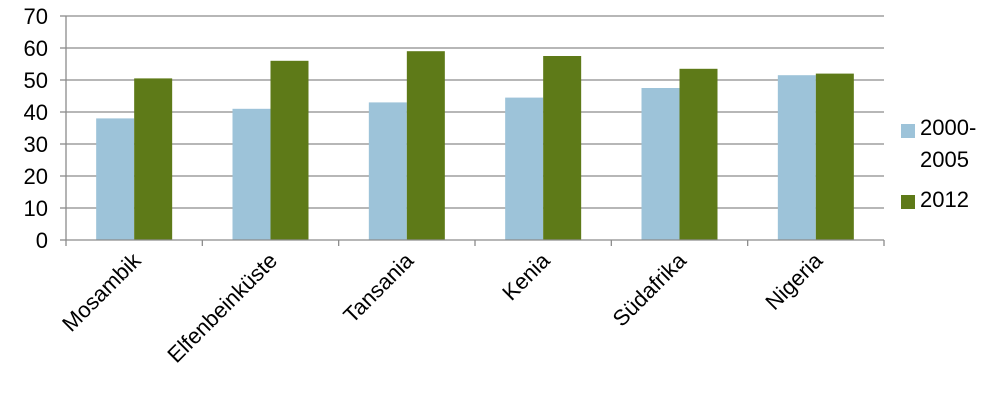 The width and height of the screenshot is (999, 399). I want to click on y-tick-label: 10, so click(36, 208).